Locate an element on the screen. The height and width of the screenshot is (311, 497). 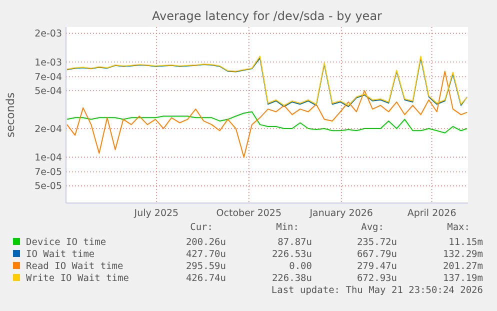
text: 226.53u is located at coordinates (292, 254).